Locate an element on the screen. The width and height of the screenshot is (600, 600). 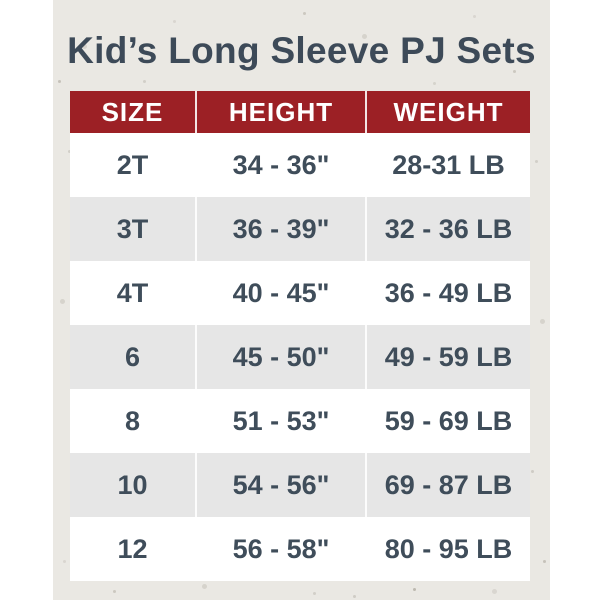
height-cell: 36 - 39" is located at coordinates (280, 229).